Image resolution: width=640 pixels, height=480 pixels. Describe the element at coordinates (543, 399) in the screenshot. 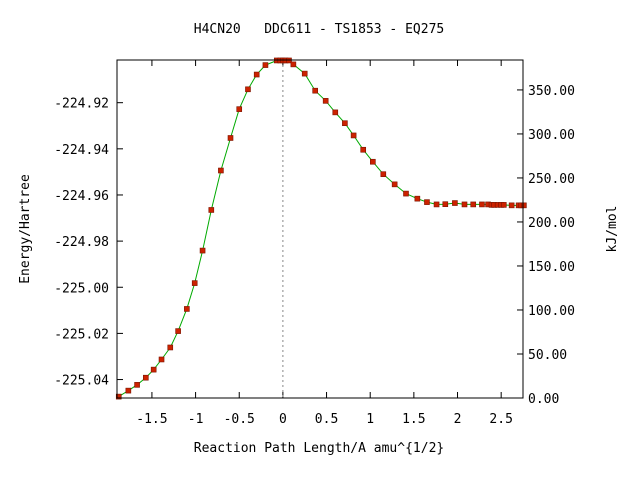

I see `y2-tick-label: 0.00` at that location.